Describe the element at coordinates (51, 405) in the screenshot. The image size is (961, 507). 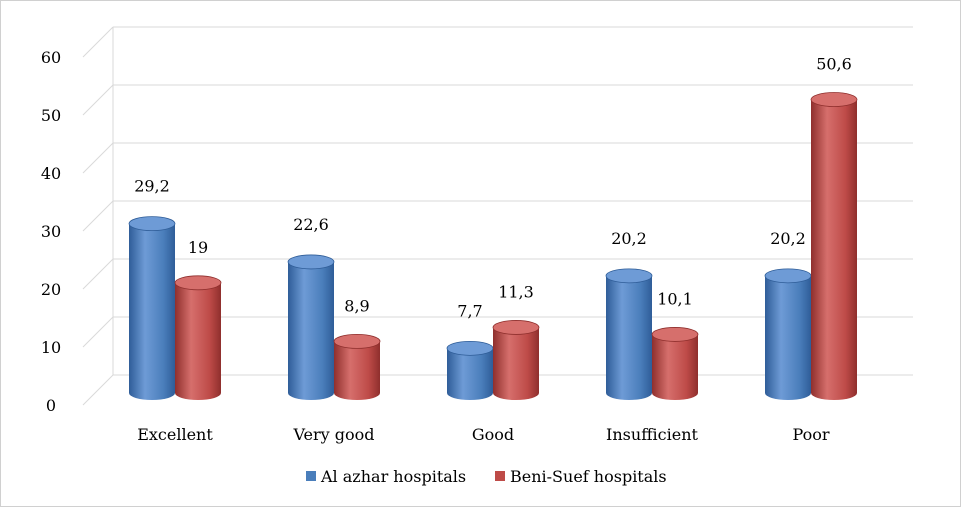
I see `y-tick-label: 0` at that location.